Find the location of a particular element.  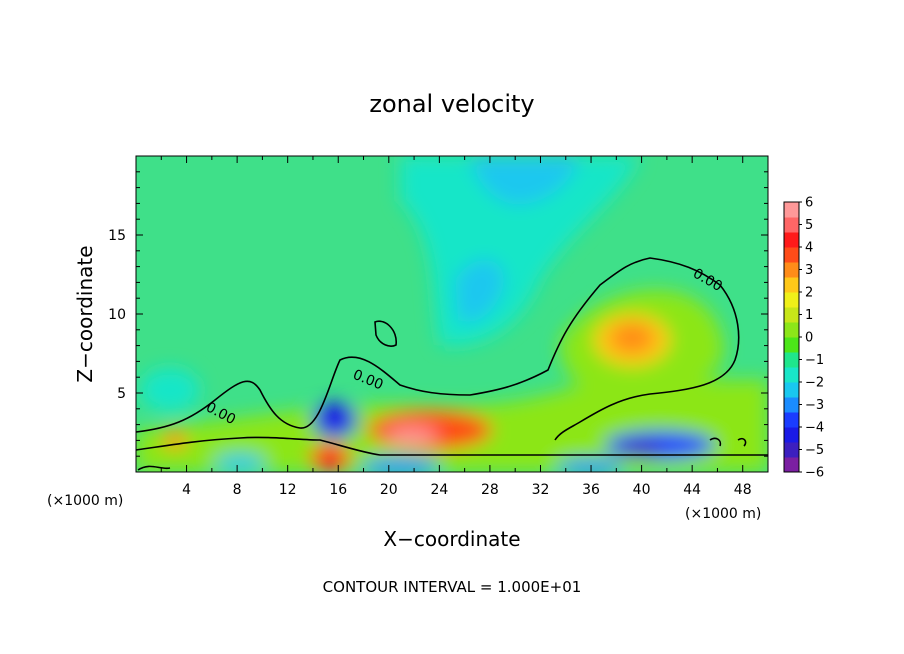

y-tick-label: 10 is located at coordinates (117, 315).